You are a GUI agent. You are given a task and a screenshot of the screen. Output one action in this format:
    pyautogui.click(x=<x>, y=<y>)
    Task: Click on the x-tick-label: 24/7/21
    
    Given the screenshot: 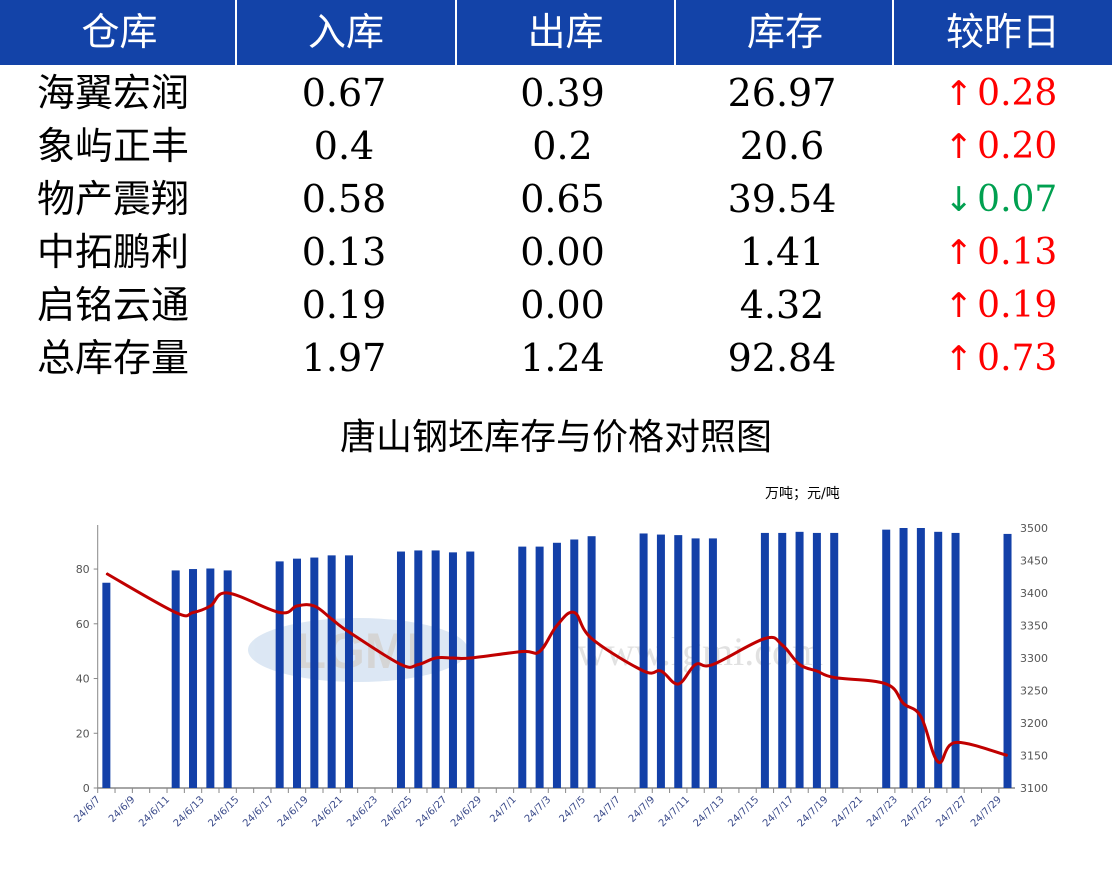 What is the action you would take?
    pyautogui.click(x=847, y=811)
    